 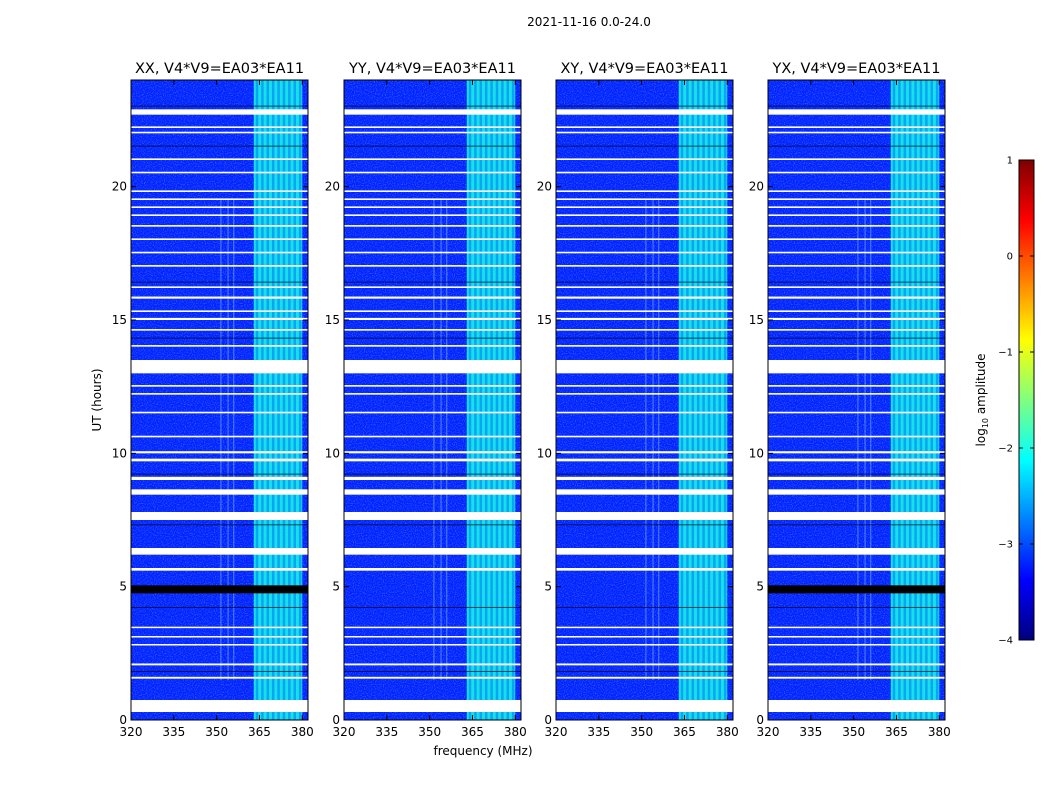 I want to click on x-tick-label: 365, so click(x=472, y=732).